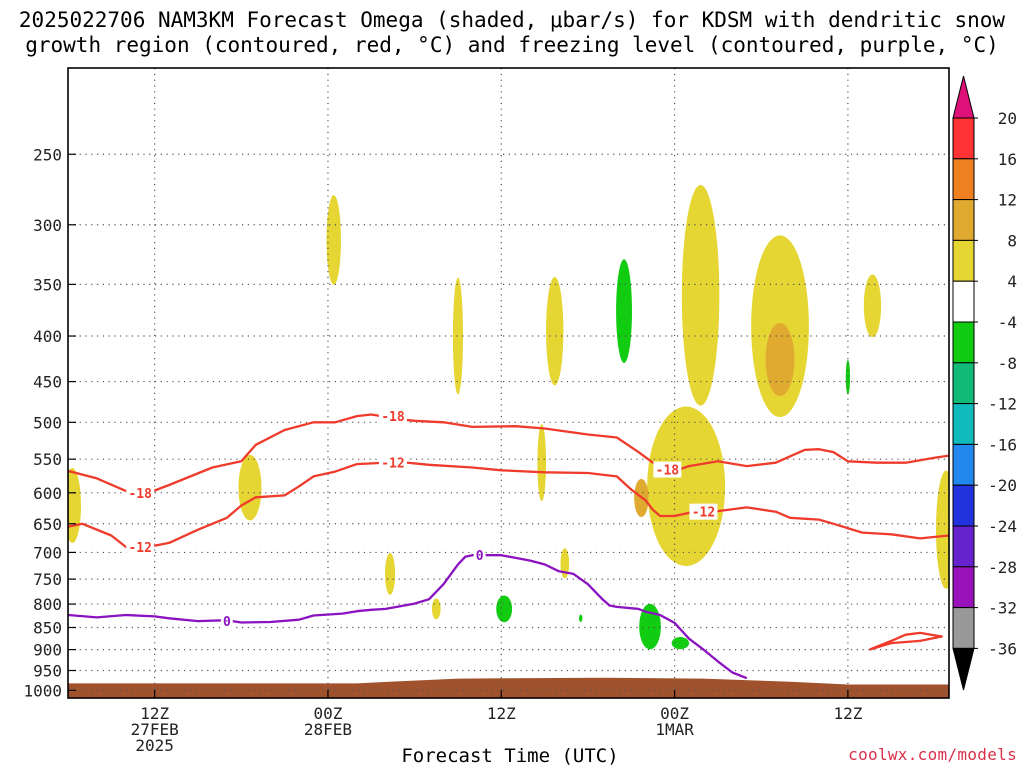 The image size is (1024, 768). I want to click on y-tick-label-1000: 1000, so click(42, 690).